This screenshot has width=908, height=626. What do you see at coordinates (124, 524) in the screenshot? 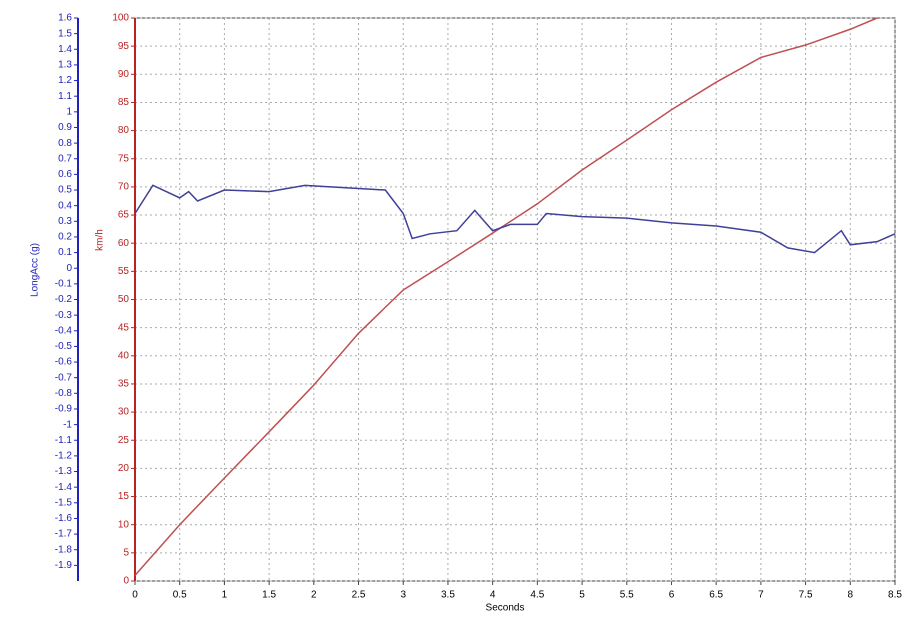
I see `y2-tick-label: 10` at bounding box center [124, 524].